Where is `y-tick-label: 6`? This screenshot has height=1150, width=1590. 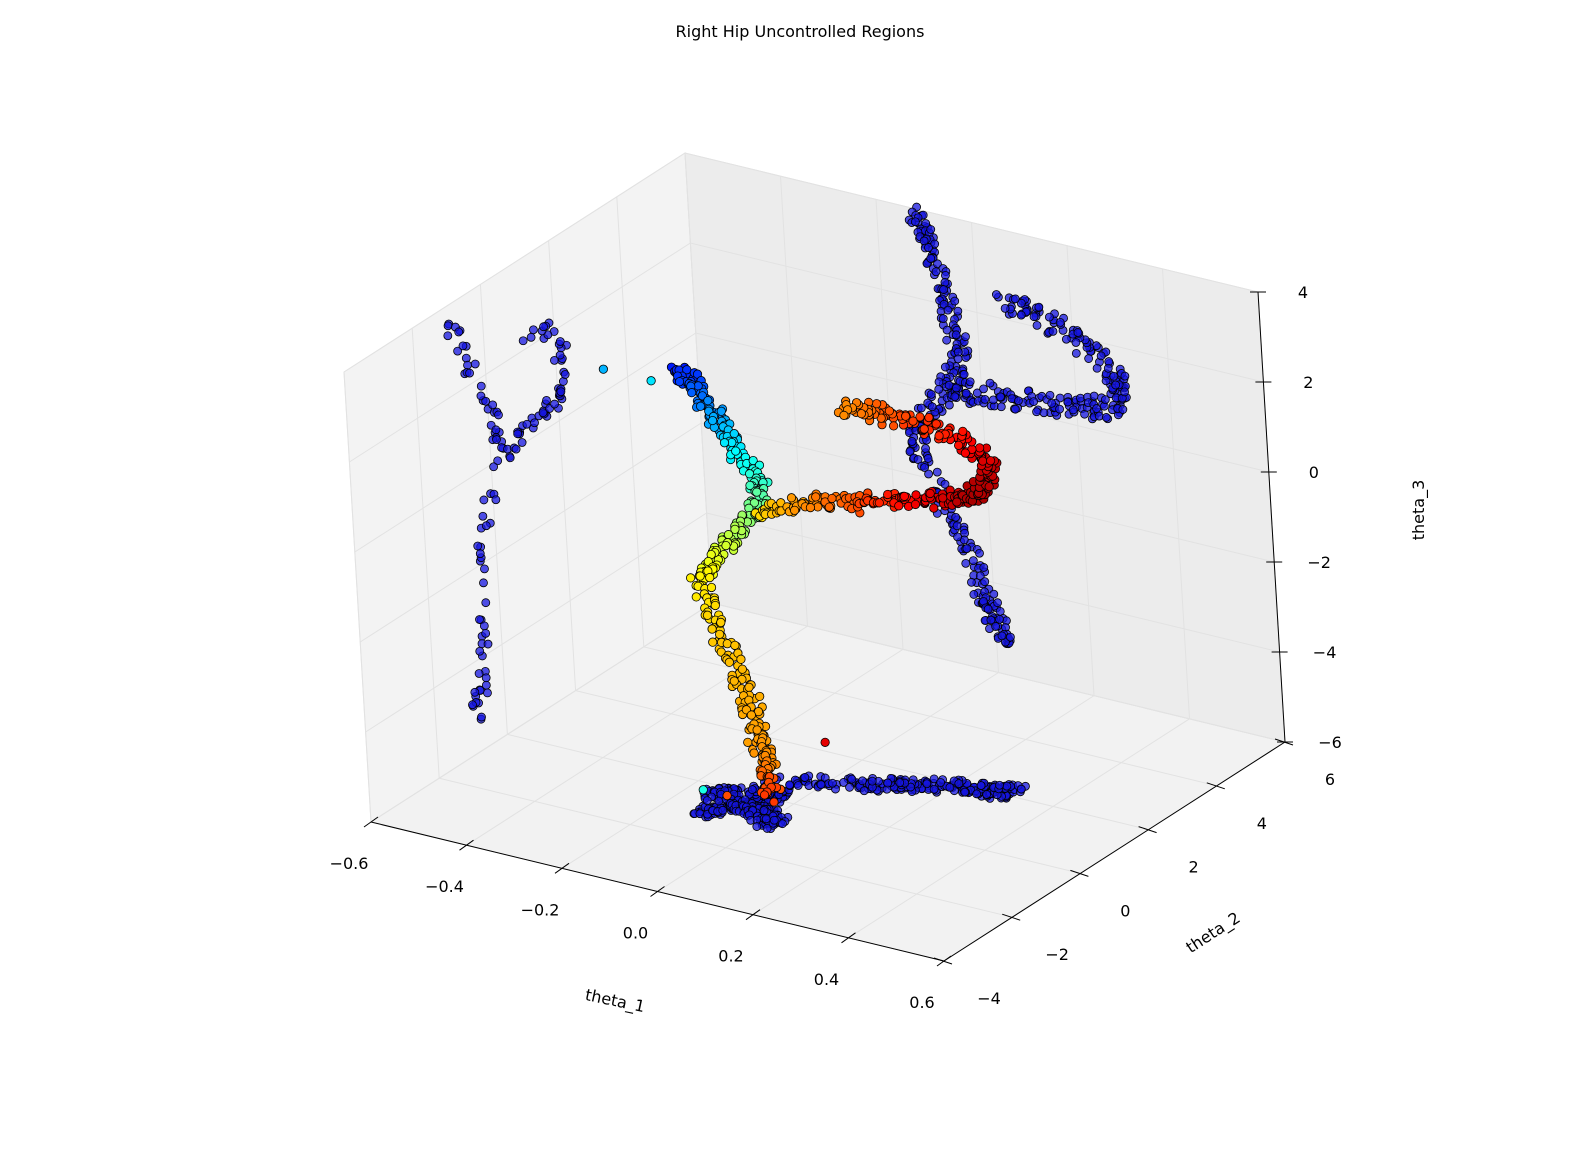
y-tick-label: 6 is located at coordinates (1330, 779).